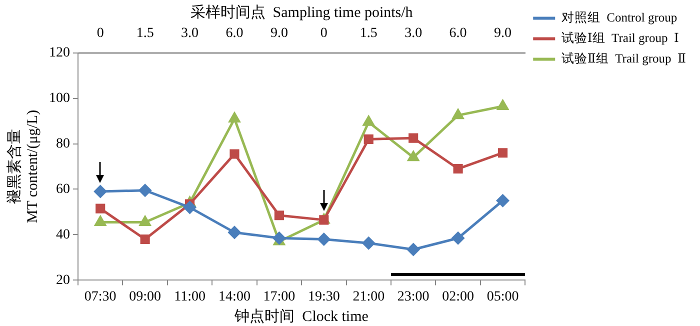 The image size is (700, 326). What do you see at coordinates (620, 38) in the screenshot?
I see `legend-label: 试验Ⅰ组 Trail group Ⅰ` at bounding box center [620, 38].